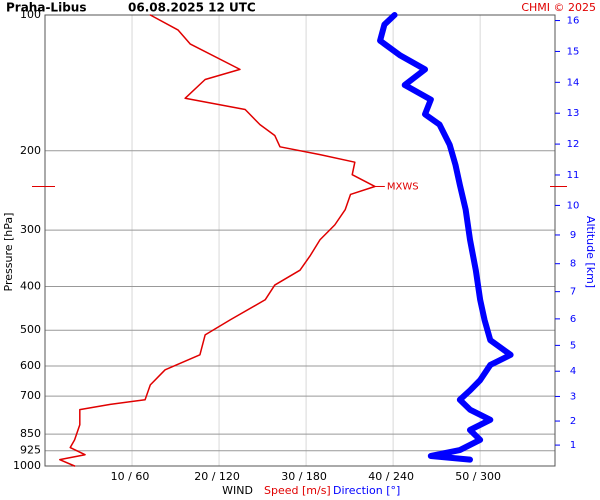  What do you see at coordinates (30, 450) in the screenshot?
I see `y-tick-label: 925` at bounding box center [30, 450].